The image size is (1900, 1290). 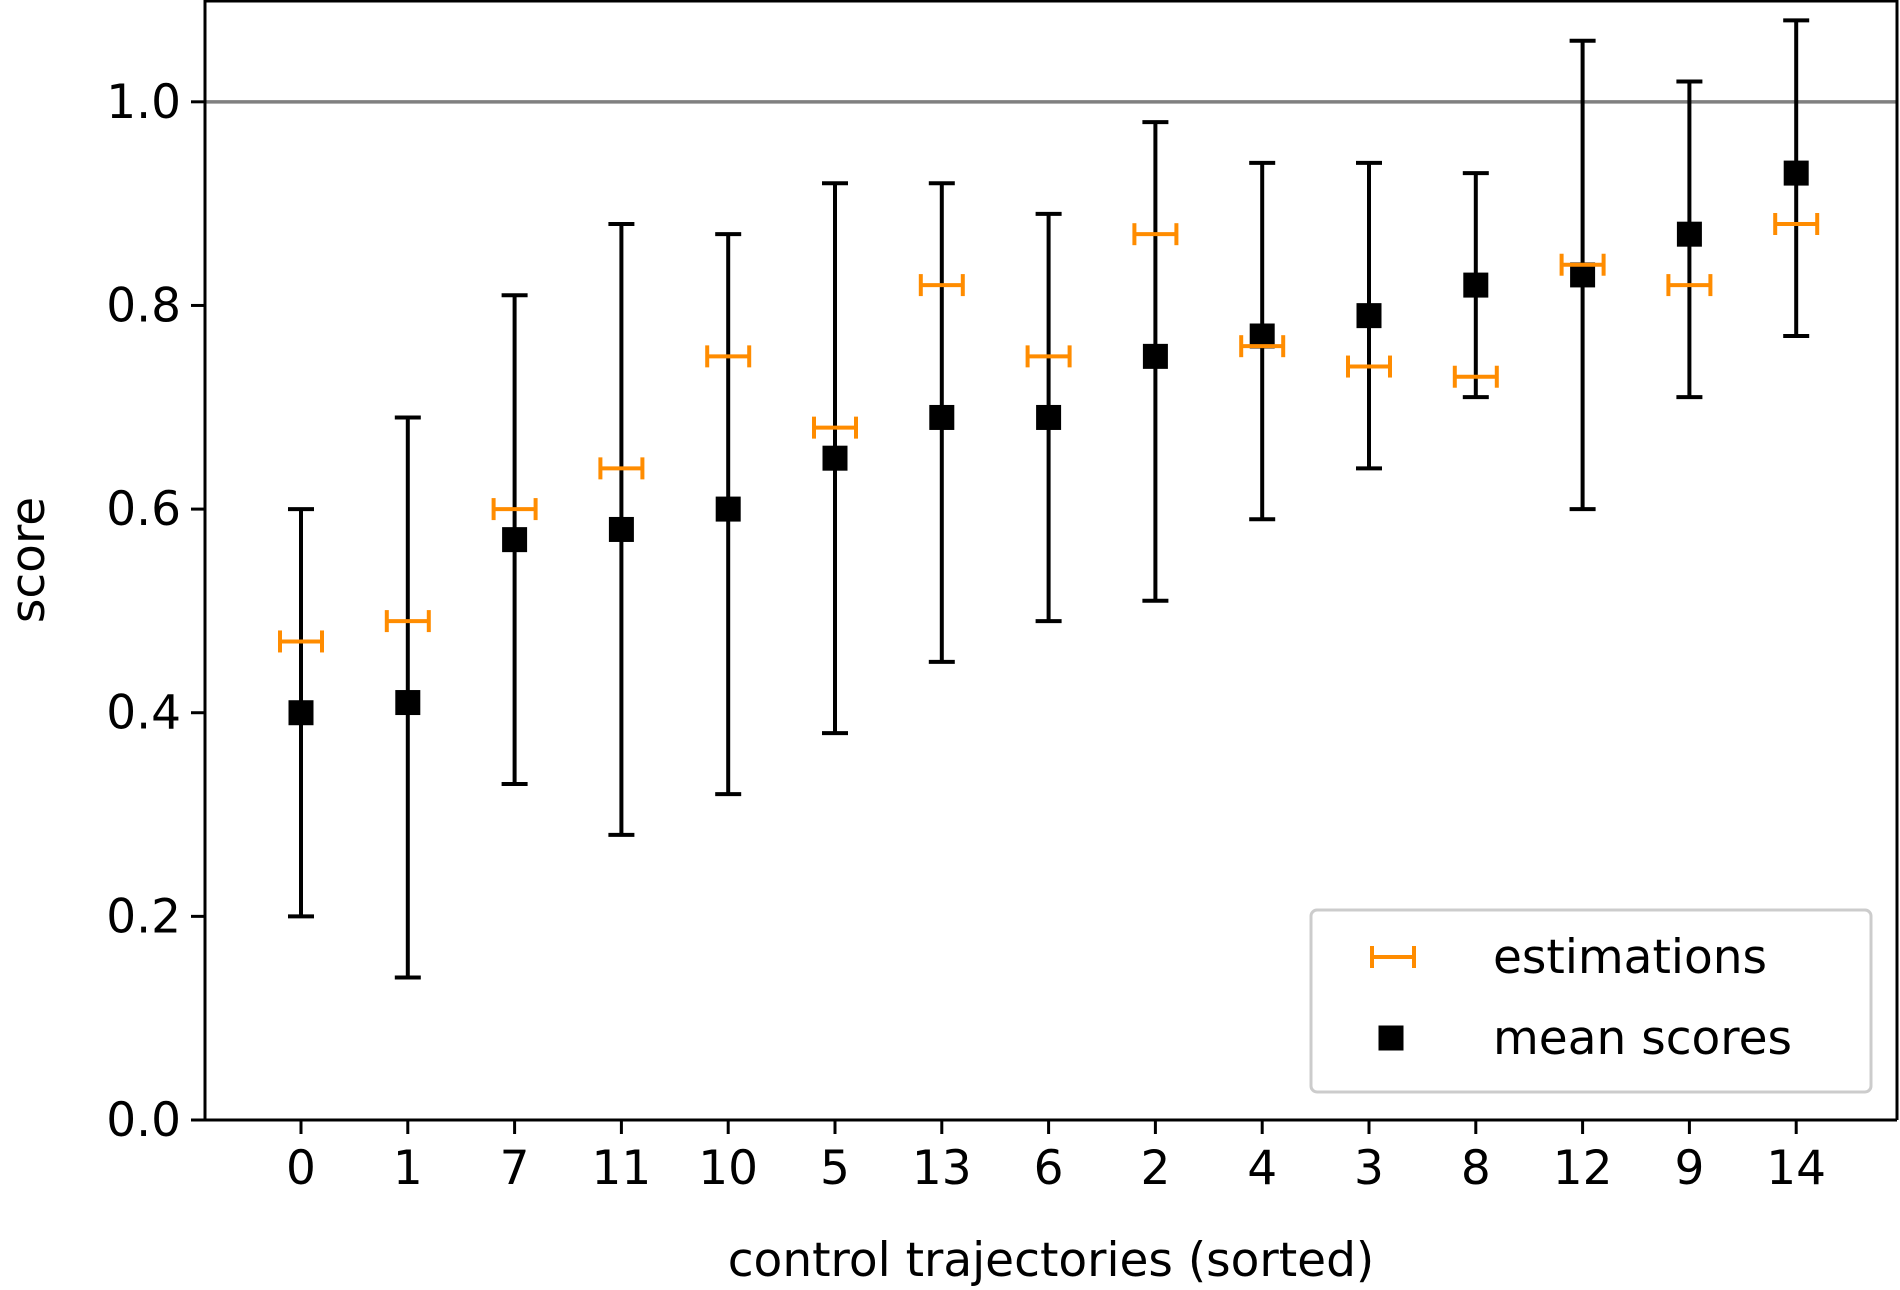 I want to click on legend-mean-scores-label: mean scores, so click(x=1642, y=1038).